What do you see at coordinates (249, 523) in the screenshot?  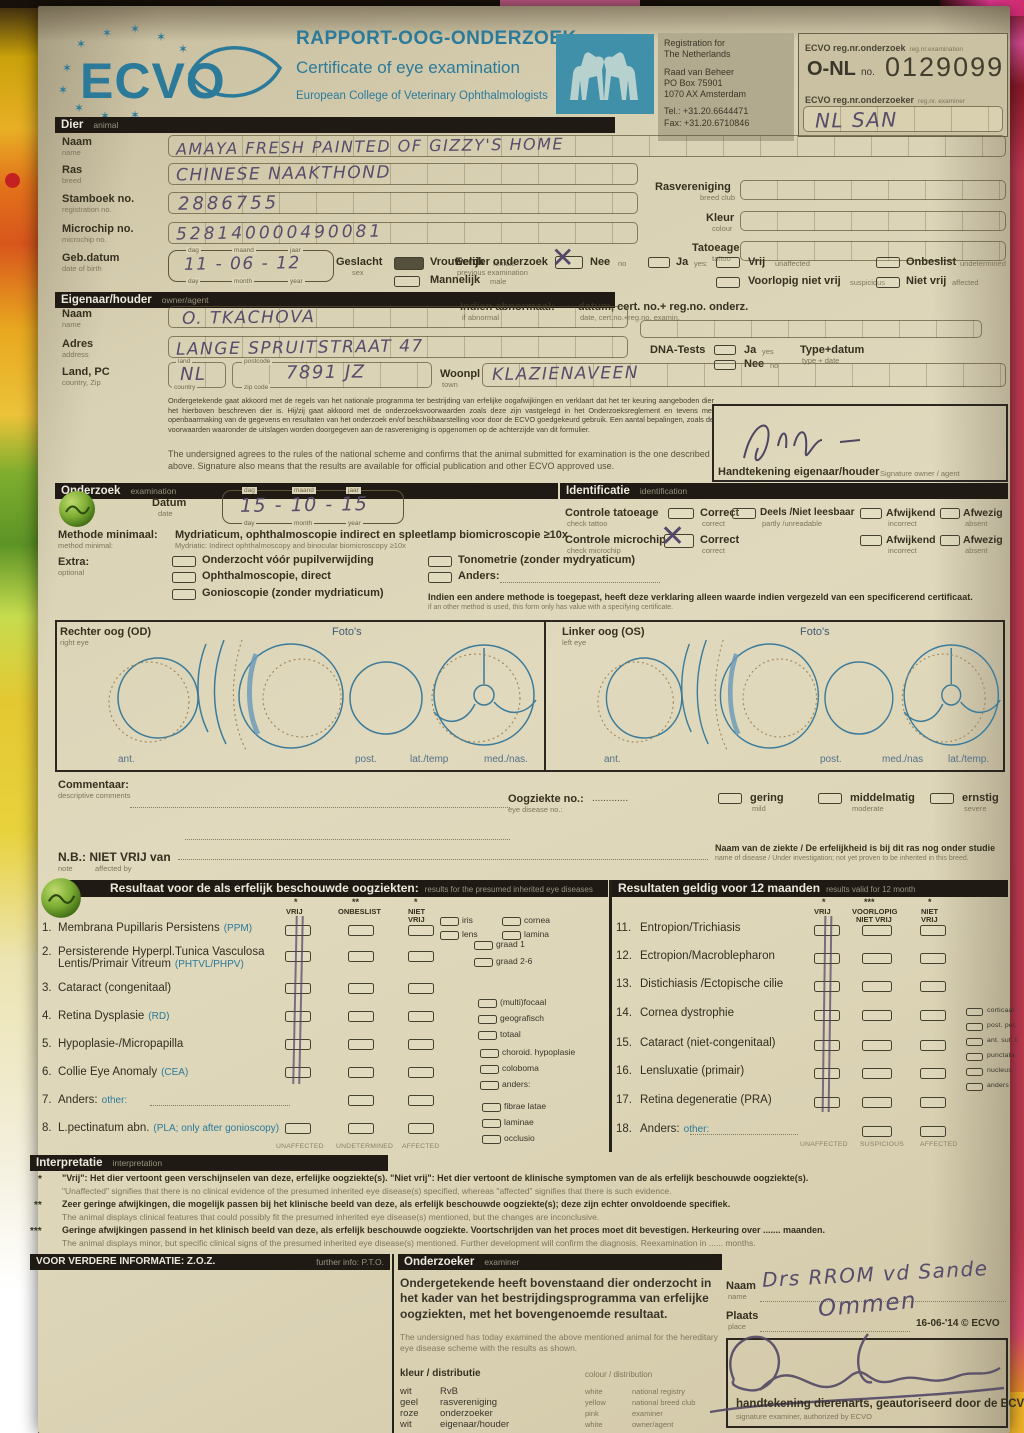 I see `exam-day-label-en: day` at bounding box center [249, 523].